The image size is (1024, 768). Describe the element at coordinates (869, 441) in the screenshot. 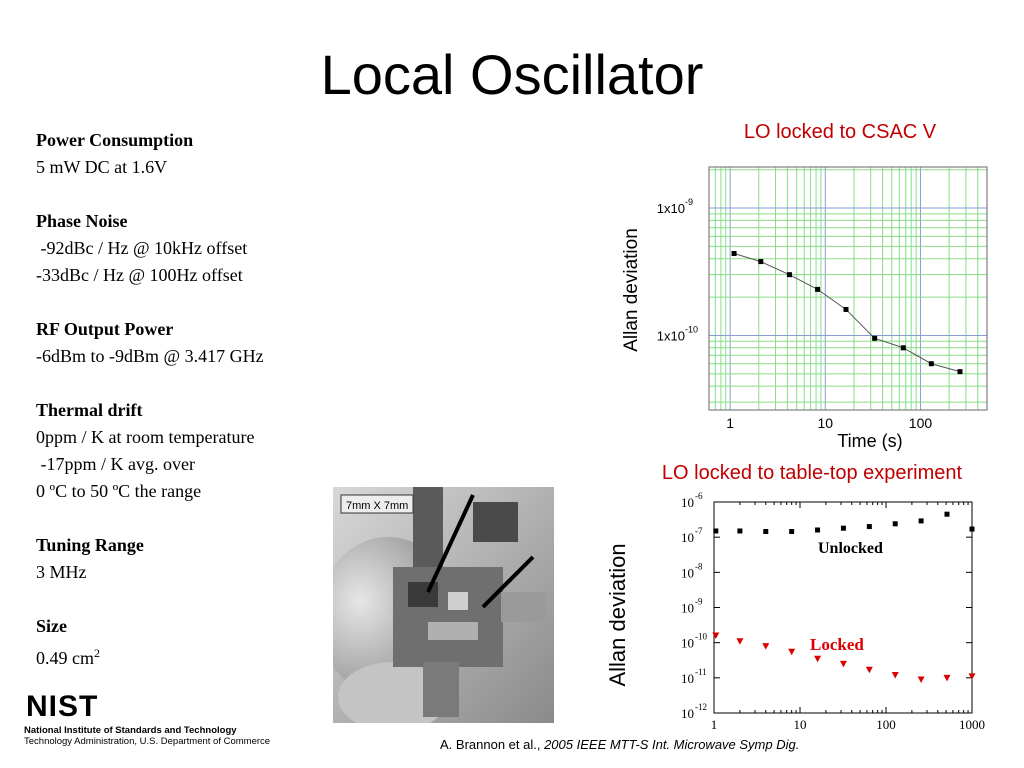

I see `chart1-xlabel: Time (s)` at that location.